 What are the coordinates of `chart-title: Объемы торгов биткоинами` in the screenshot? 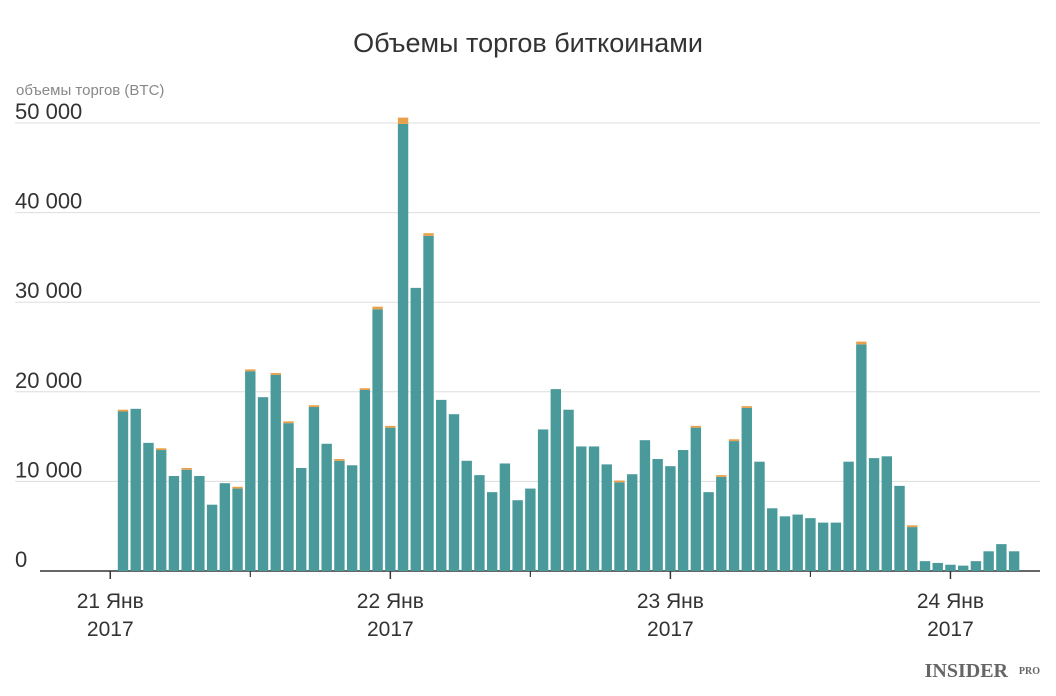 It's located at (528, 43).